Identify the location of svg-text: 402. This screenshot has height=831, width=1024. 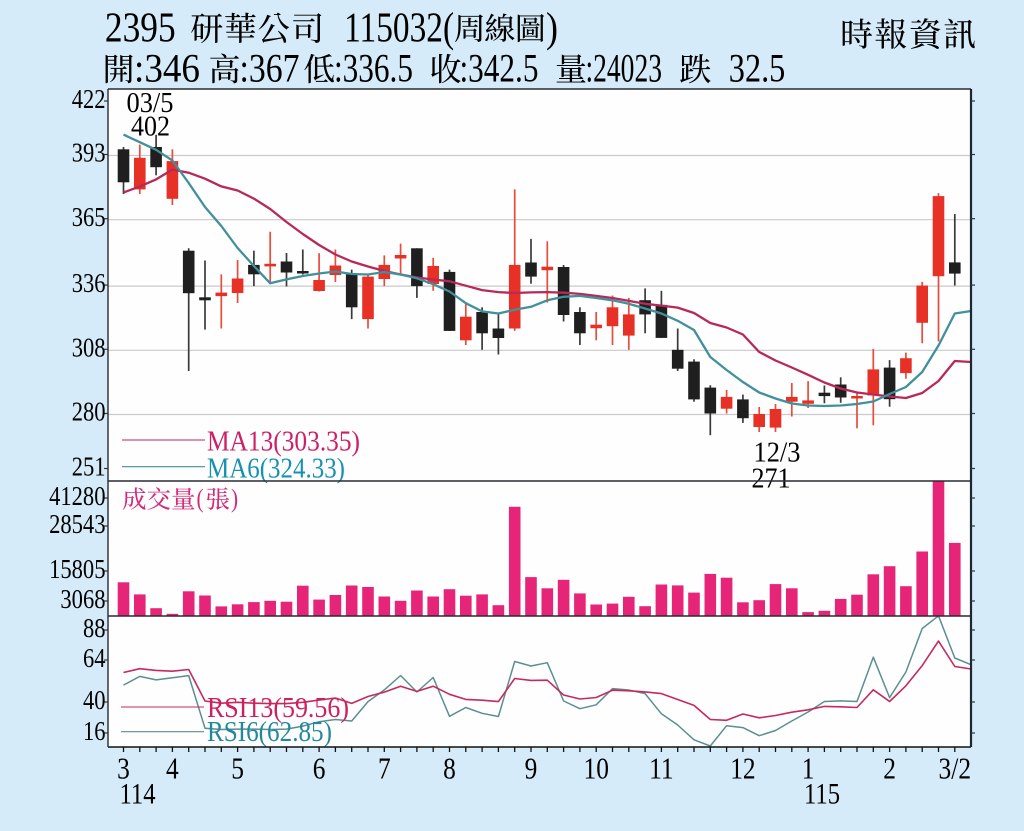
(150, 126).